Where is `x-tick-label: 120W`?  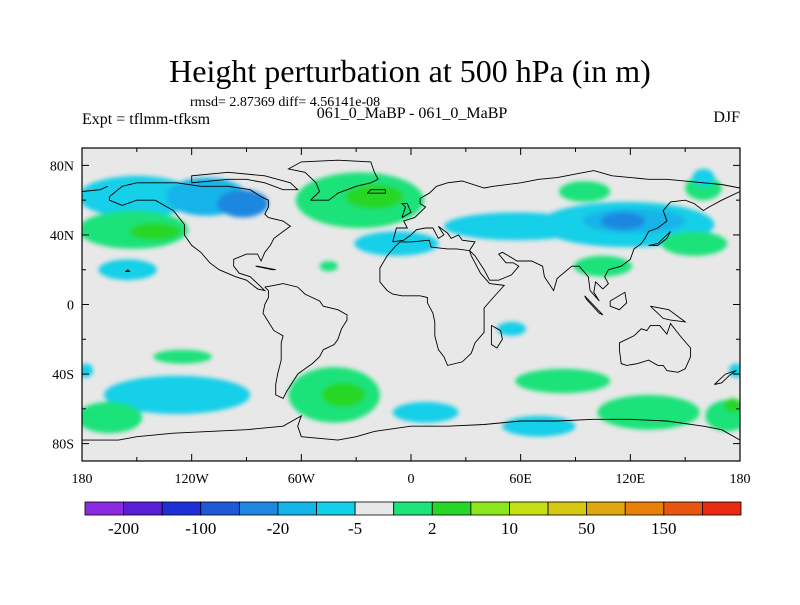
x-tick-label: 120W is located at coordinates (192, 479).